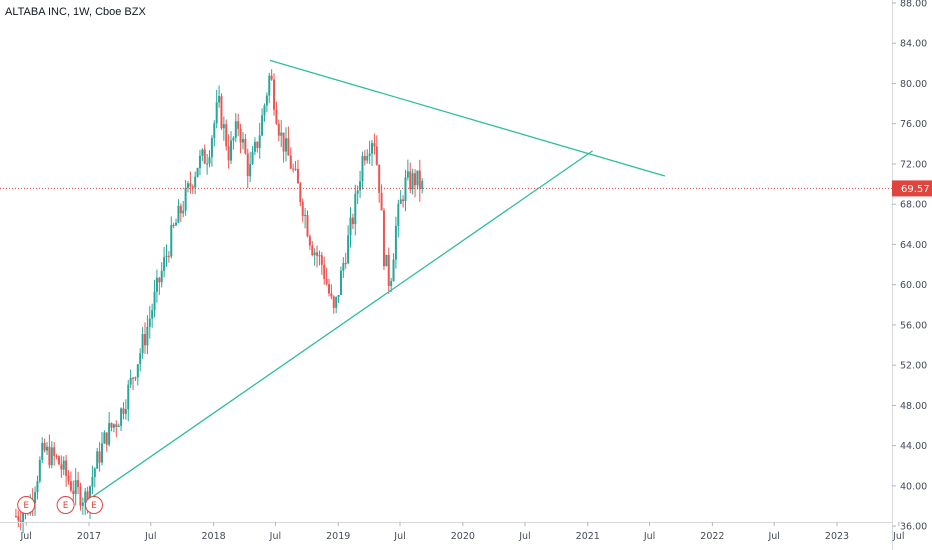 The width and height of the screenshot is (932, 550). Describe the element at coordinates (913, 366) in the screenshot. I see `price-tick-label: 52.00` at that location.